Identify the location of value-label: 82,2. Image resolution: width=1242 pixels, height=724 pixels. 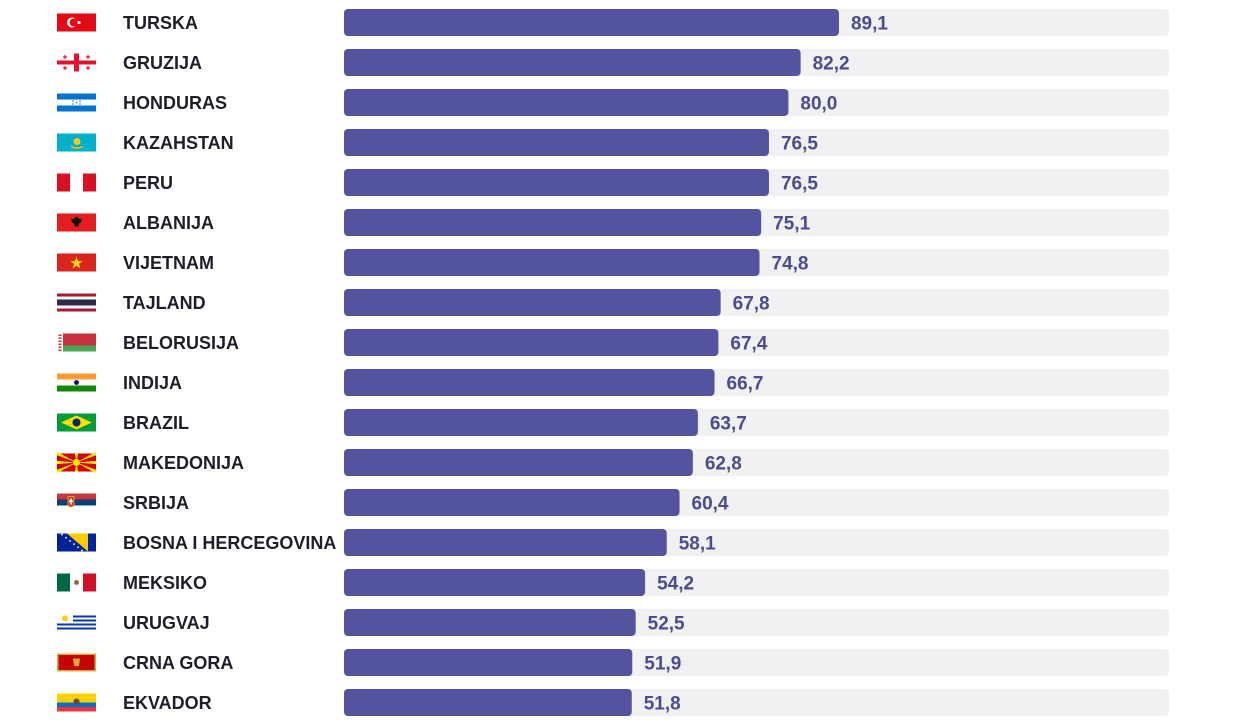
(831, 64).